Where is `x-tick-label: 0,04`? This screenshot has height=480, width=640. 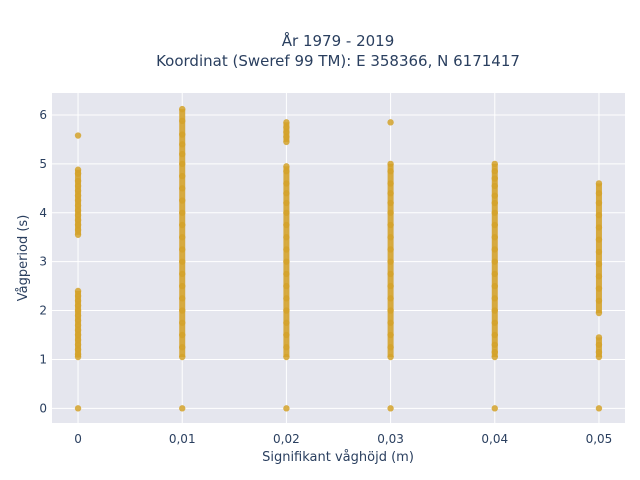 x-tick-label: 0,04 is located at coordinates (494, 439).